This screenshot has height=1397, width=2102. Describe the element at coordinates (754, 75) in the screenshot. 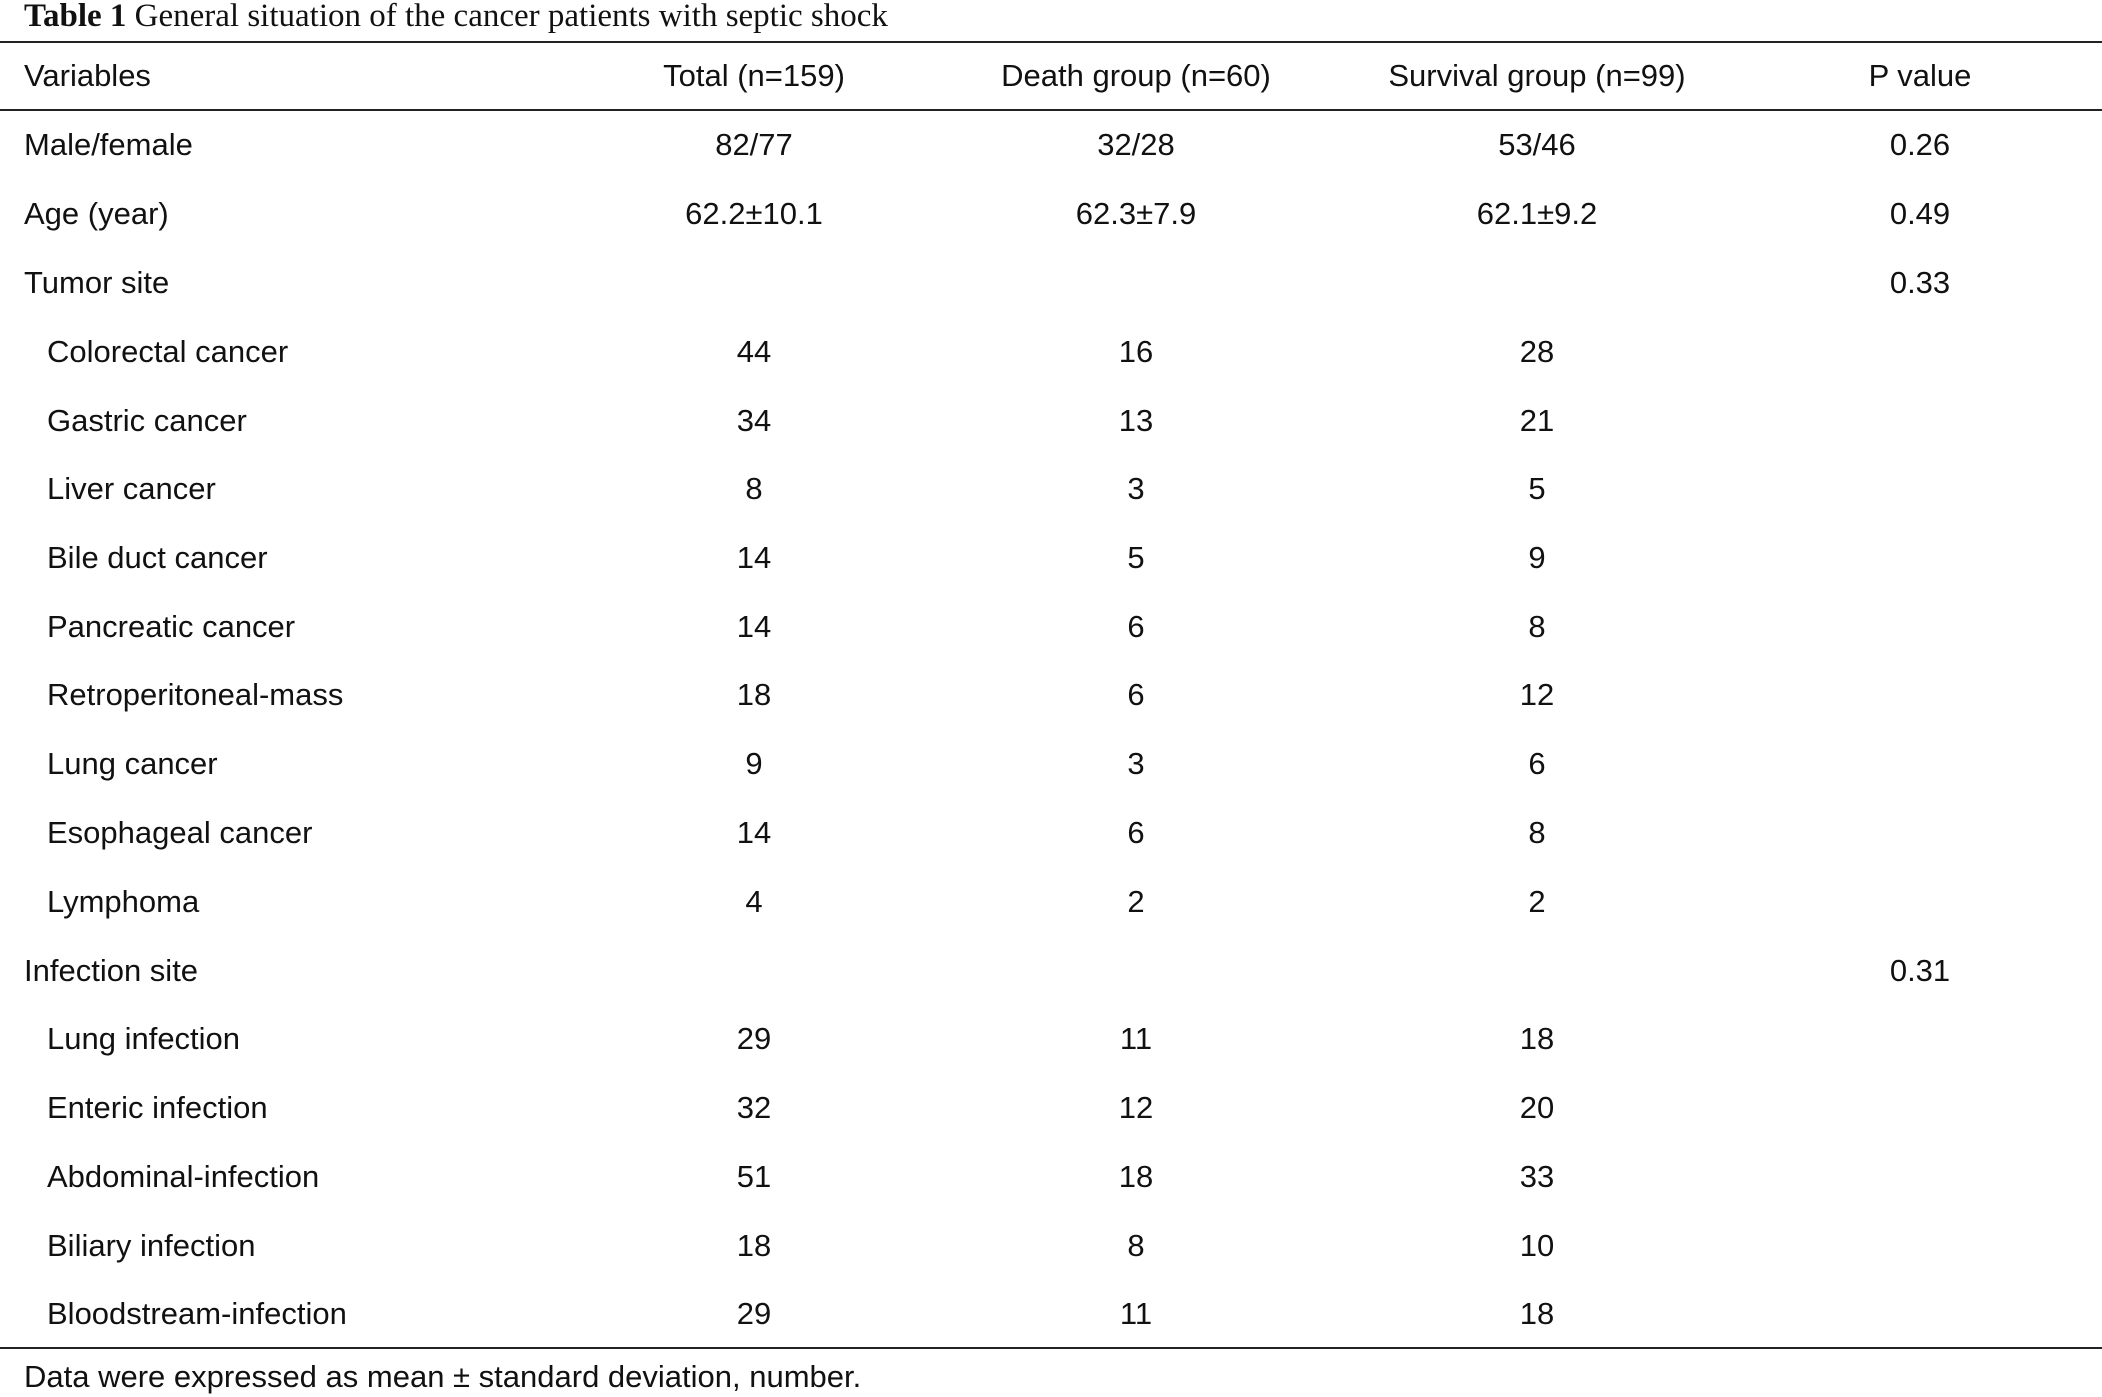

I see `header-total: Total (n=159)` at that location.